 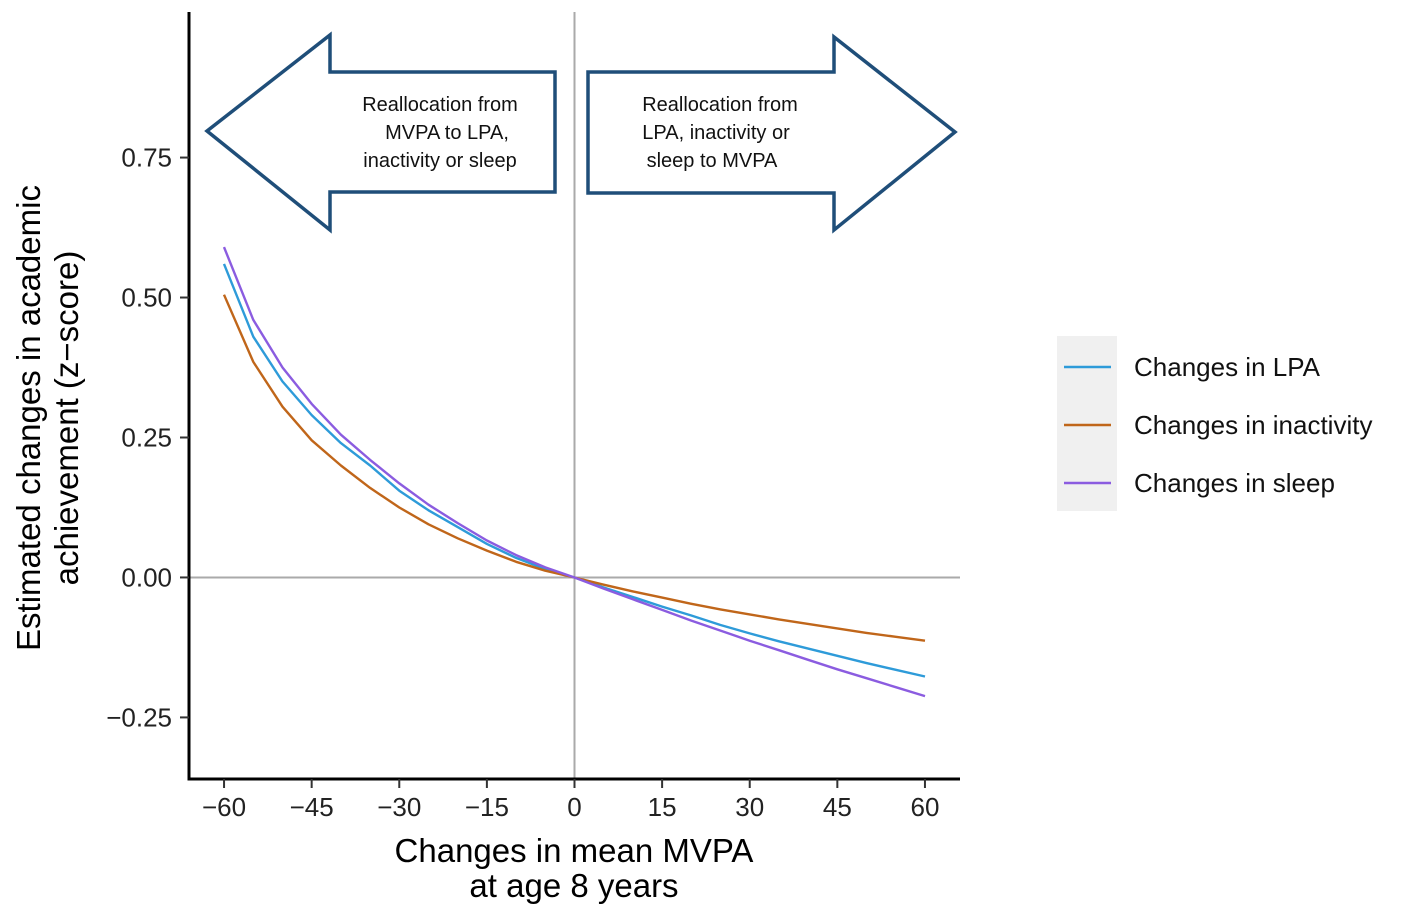 What do you see at coordinates (1227, 367) in the screenshot?
I see `legend-label: Changes in LPA` at bounding box center [1227, 367].